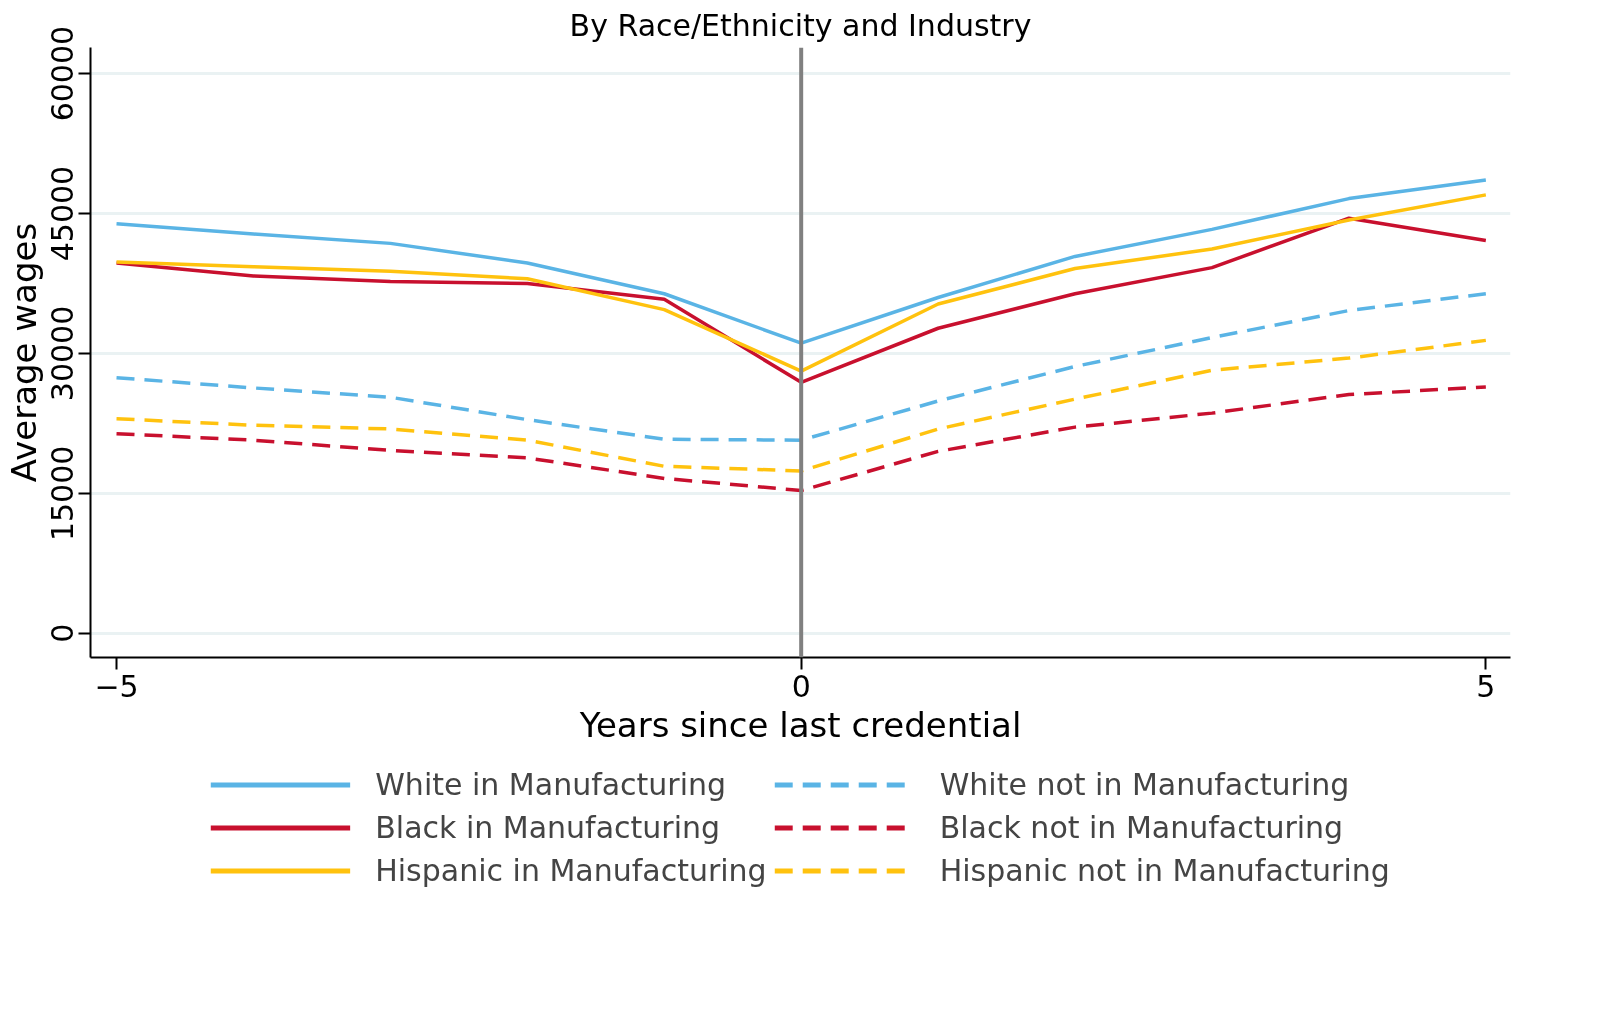 The height and width of the screenshot is (1030, 1604). What do you see at coordinates (1486, 686) in the screenshot?
I see `x-tick-label: 5` at bounding box center [1486, 686].